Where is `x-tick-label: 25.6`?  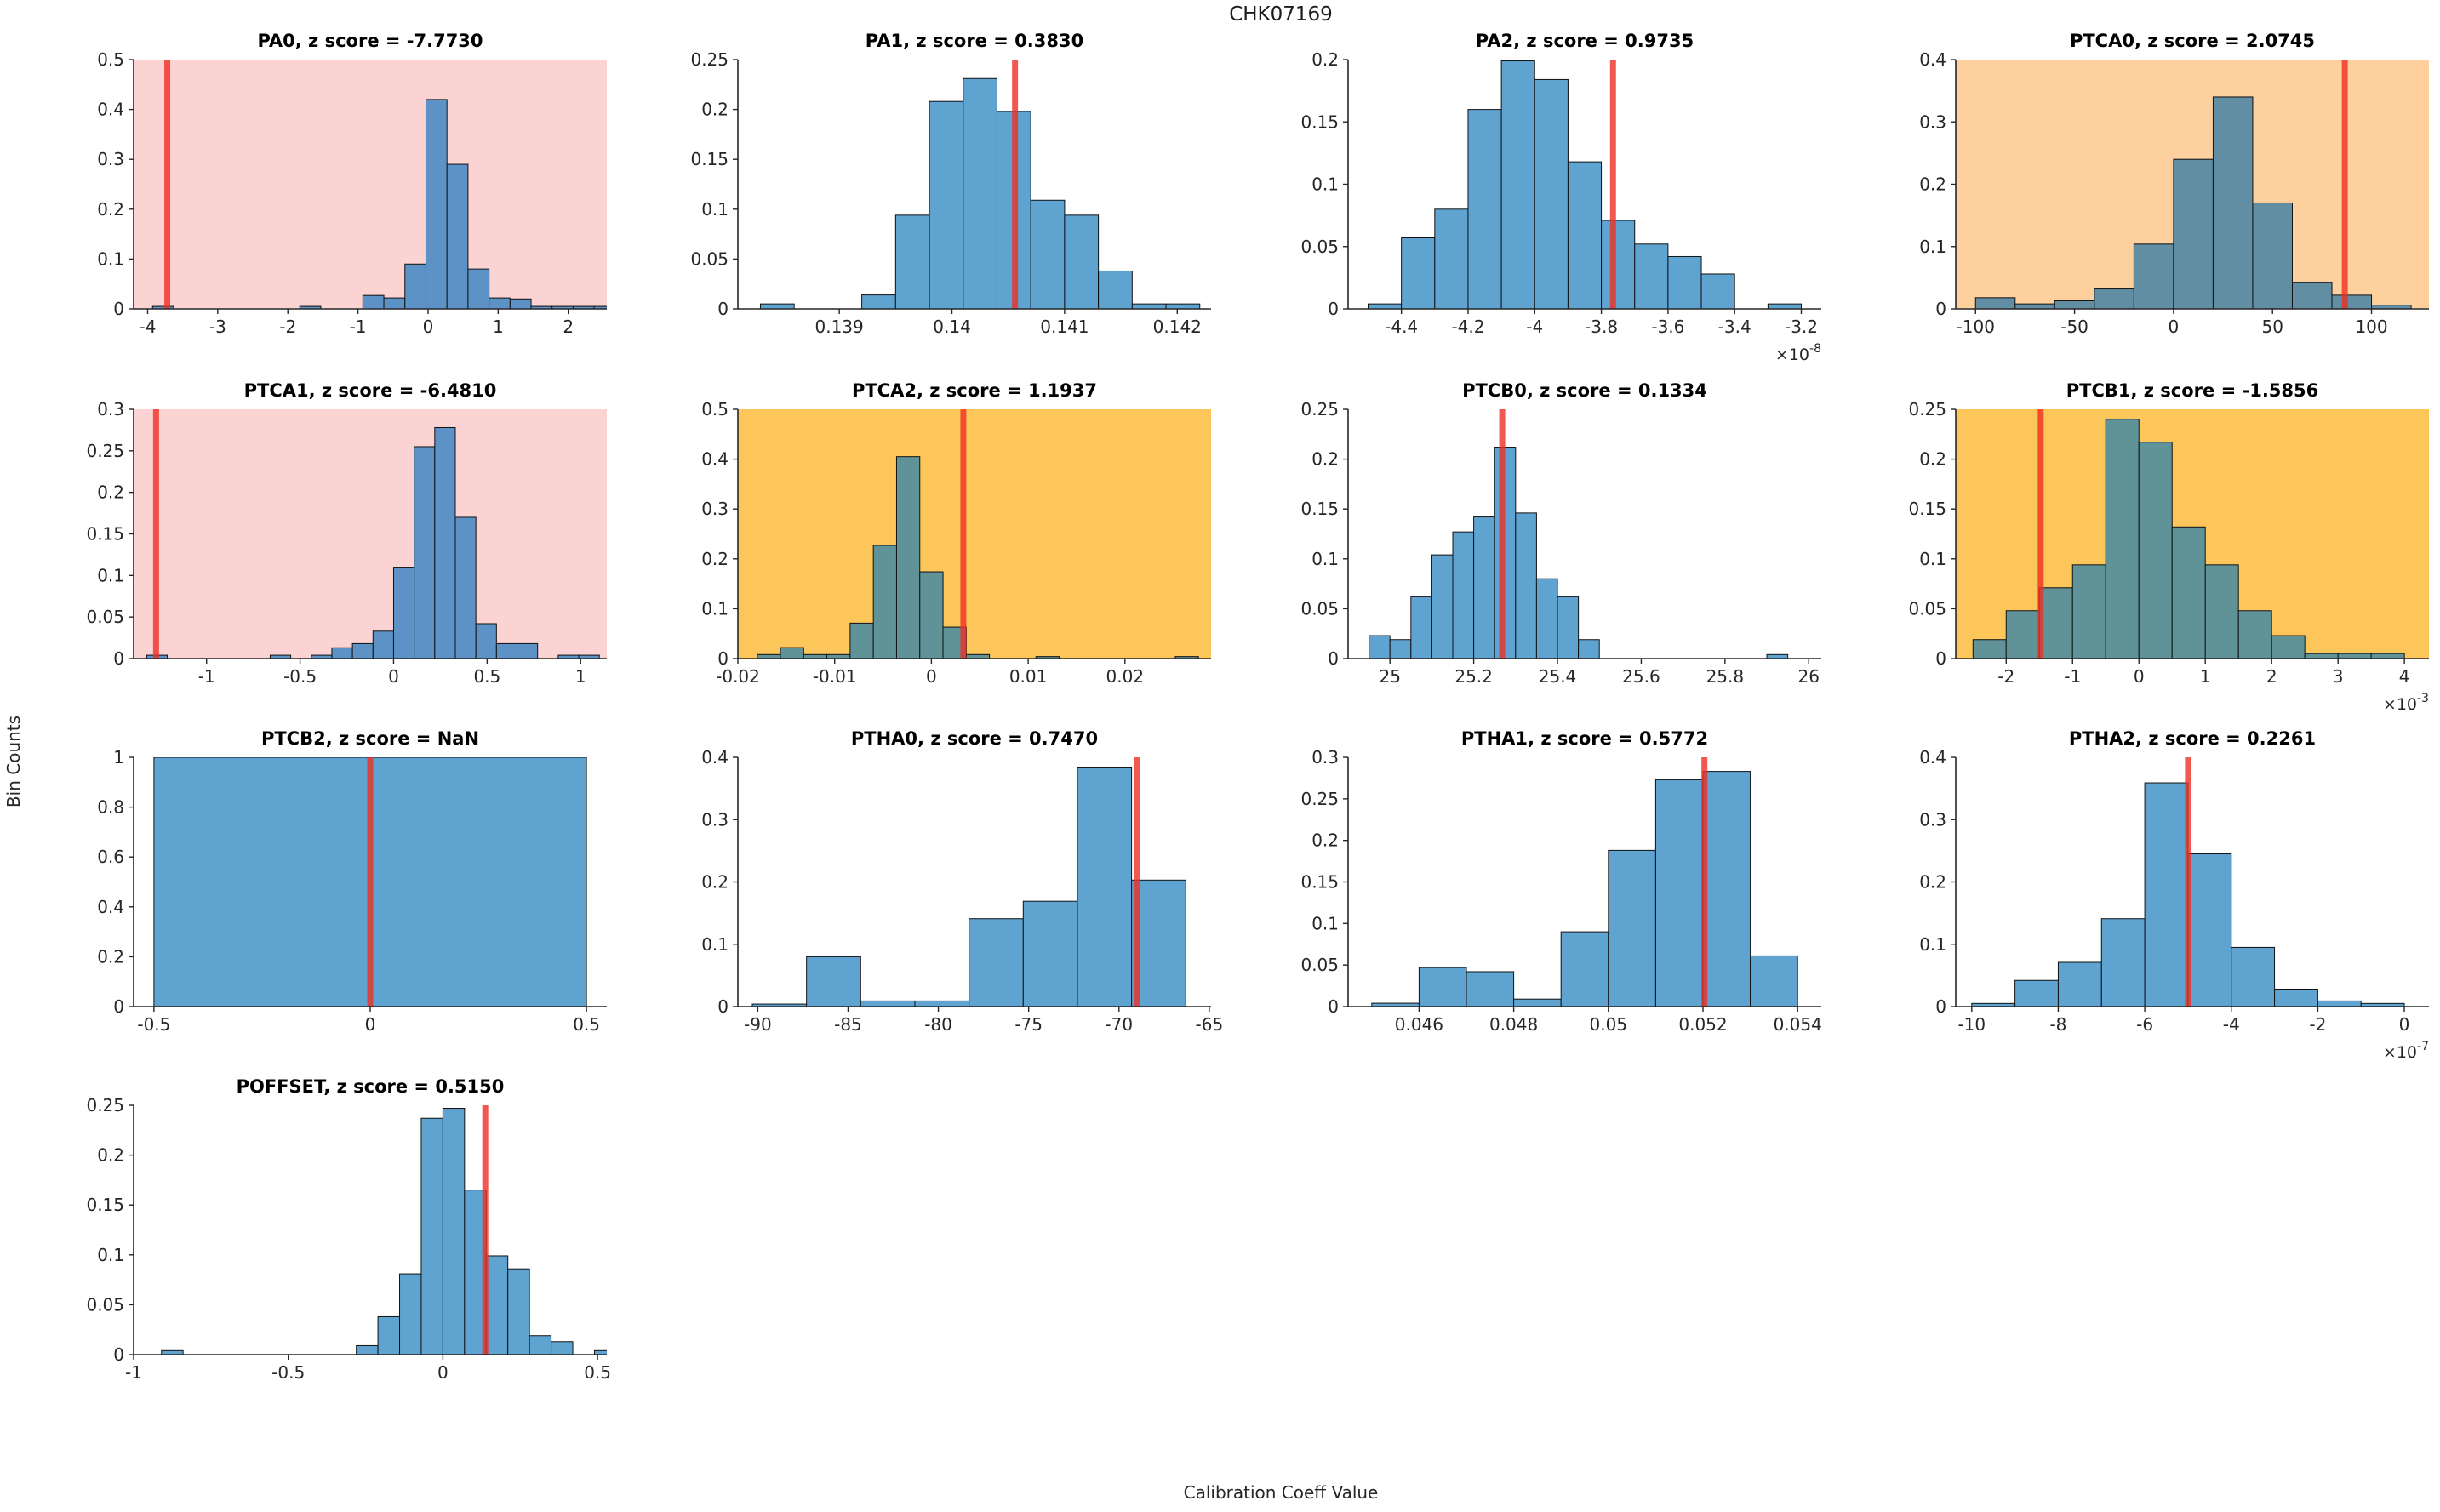 x-tick-label: 25.6 is located at coordinates (1641, 676).